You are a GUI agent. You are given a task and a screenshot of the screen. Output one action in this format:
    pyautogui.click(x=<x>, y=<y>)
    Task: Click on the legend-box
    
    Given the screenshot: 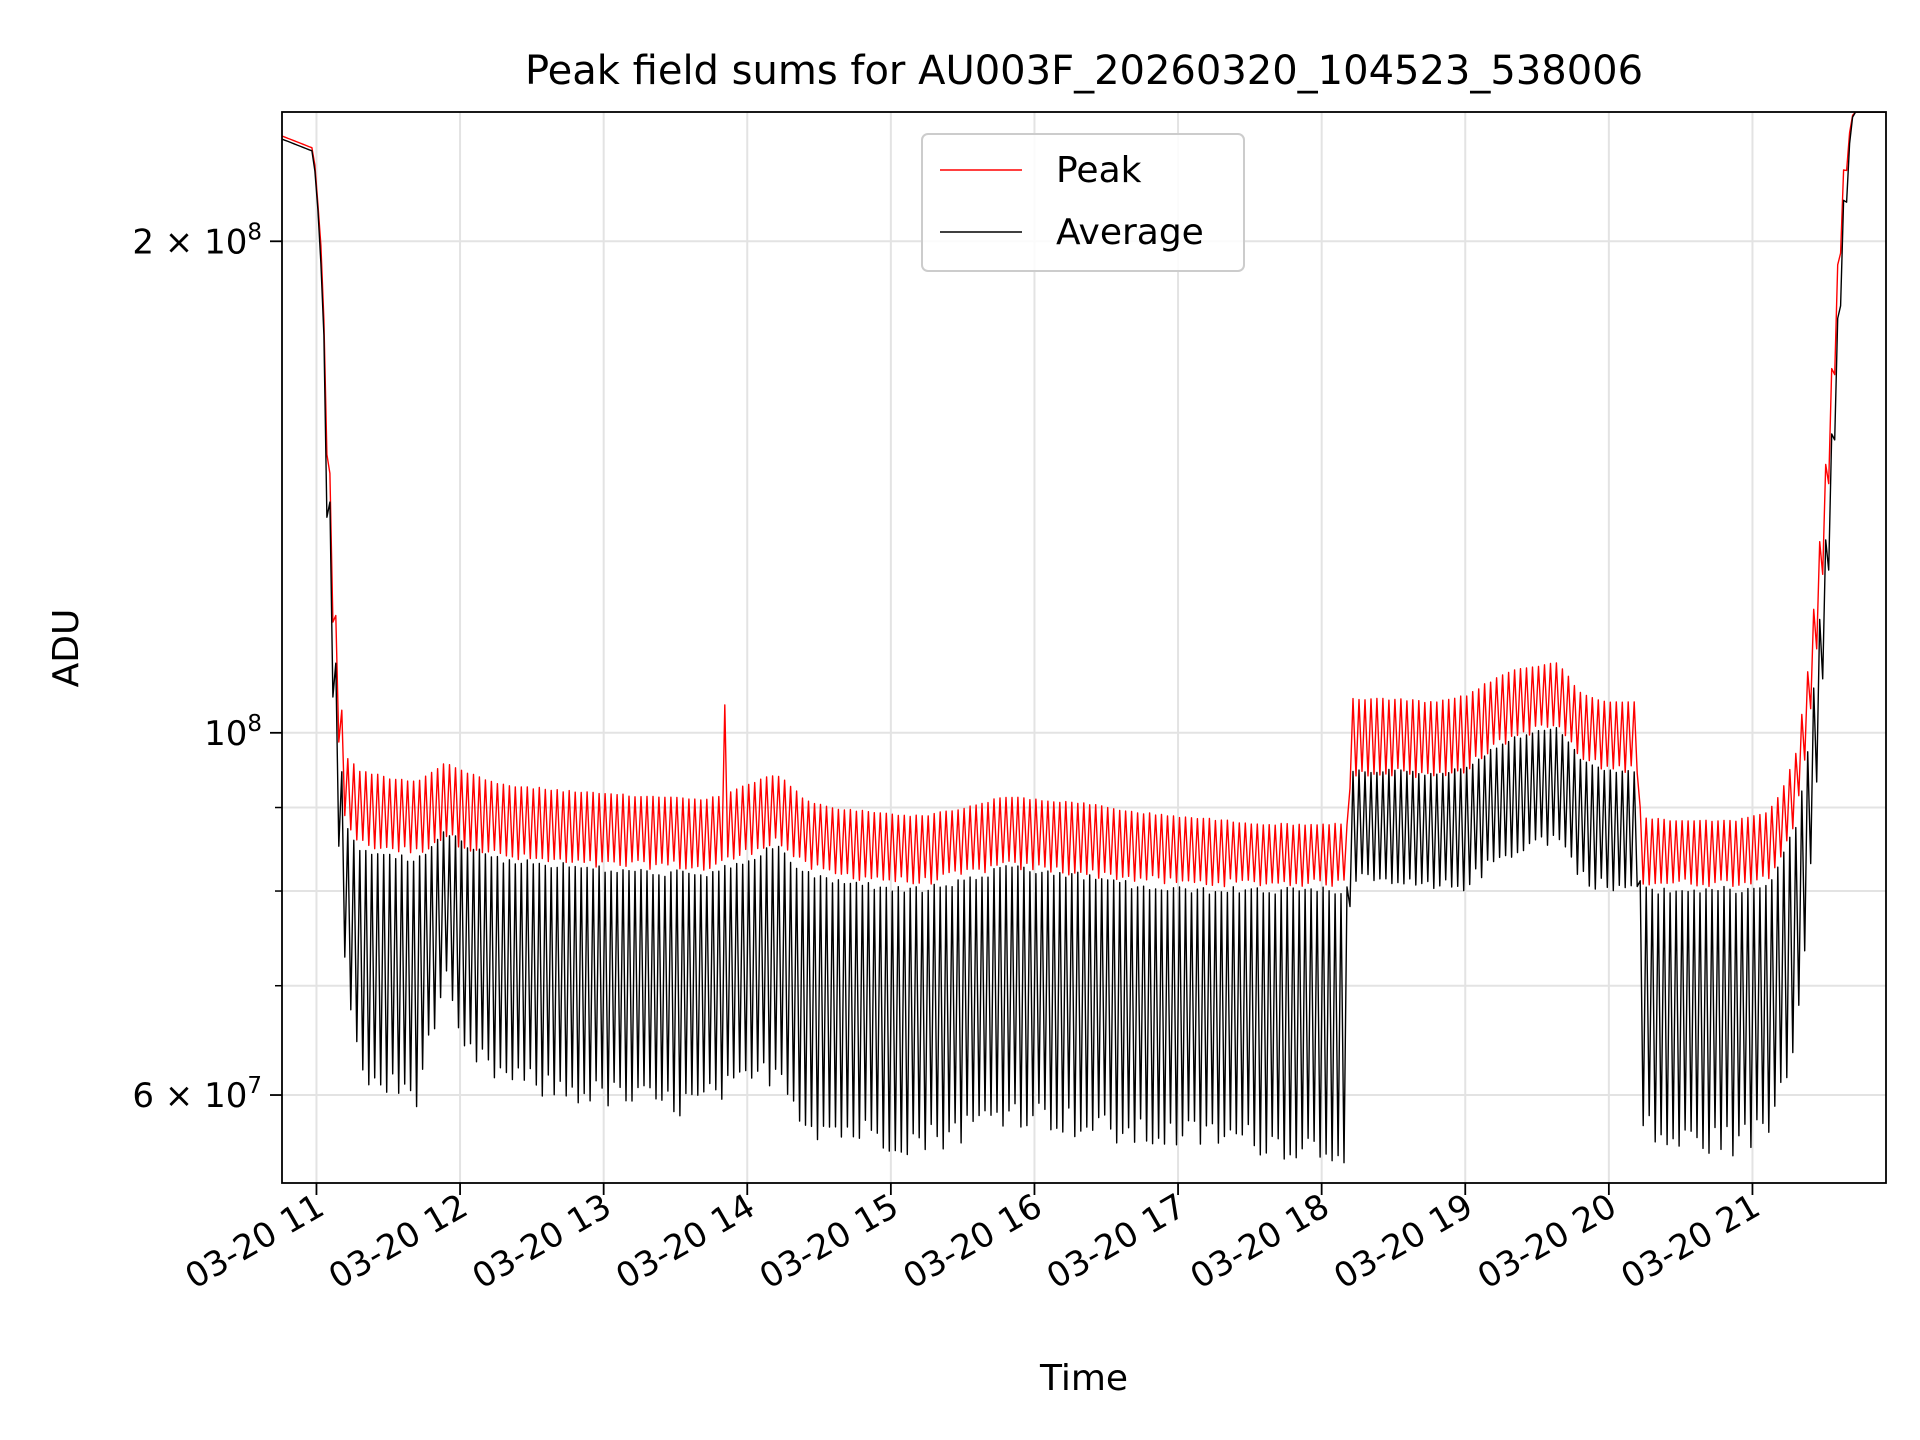 What is the action you would take?
    pyautogui.click(x=1083, y=202)
    